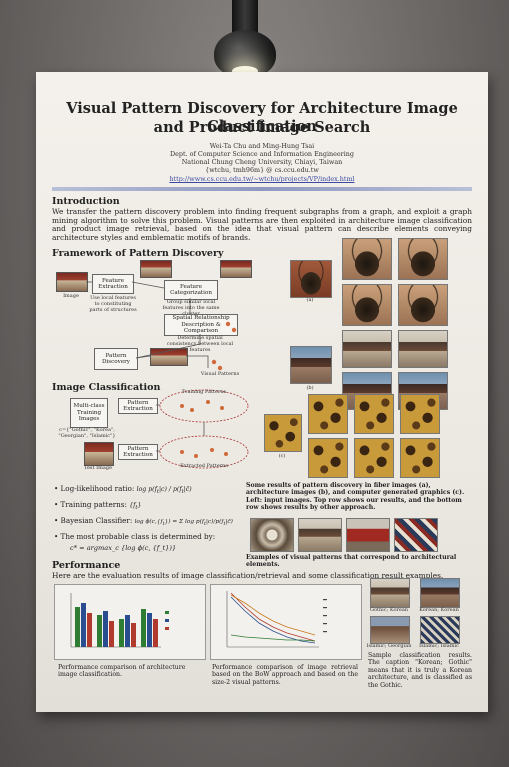  Describe the element at coordinates (439, 646) in the screenshot. I see `sample-label-4: Islamic; Islamic` at that location.